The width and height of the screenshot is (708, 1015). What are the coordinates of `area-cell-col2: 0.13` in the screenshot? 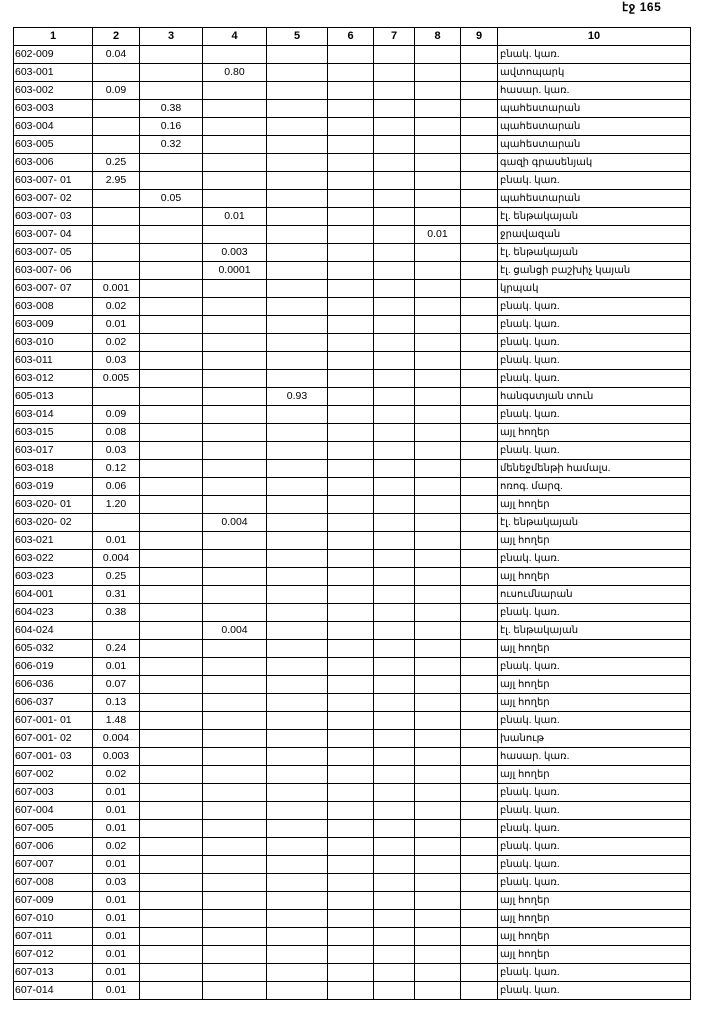 It's located at (116, 702).